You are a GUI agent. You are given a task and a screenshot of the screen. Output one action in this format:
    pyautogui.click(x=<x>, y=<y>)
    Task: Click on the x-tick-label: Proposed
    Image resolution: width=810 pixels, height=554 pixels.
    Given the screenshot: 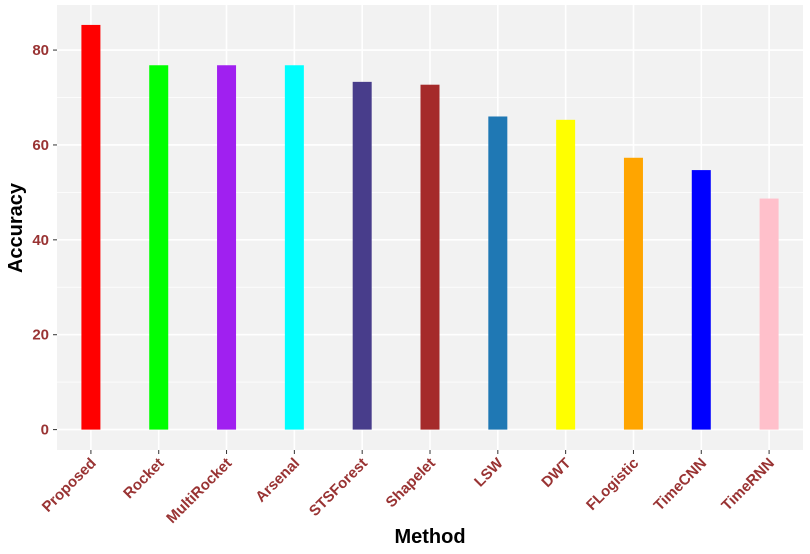 What is the action you would take?
    pyautogui.click(x=69, y=485)
    